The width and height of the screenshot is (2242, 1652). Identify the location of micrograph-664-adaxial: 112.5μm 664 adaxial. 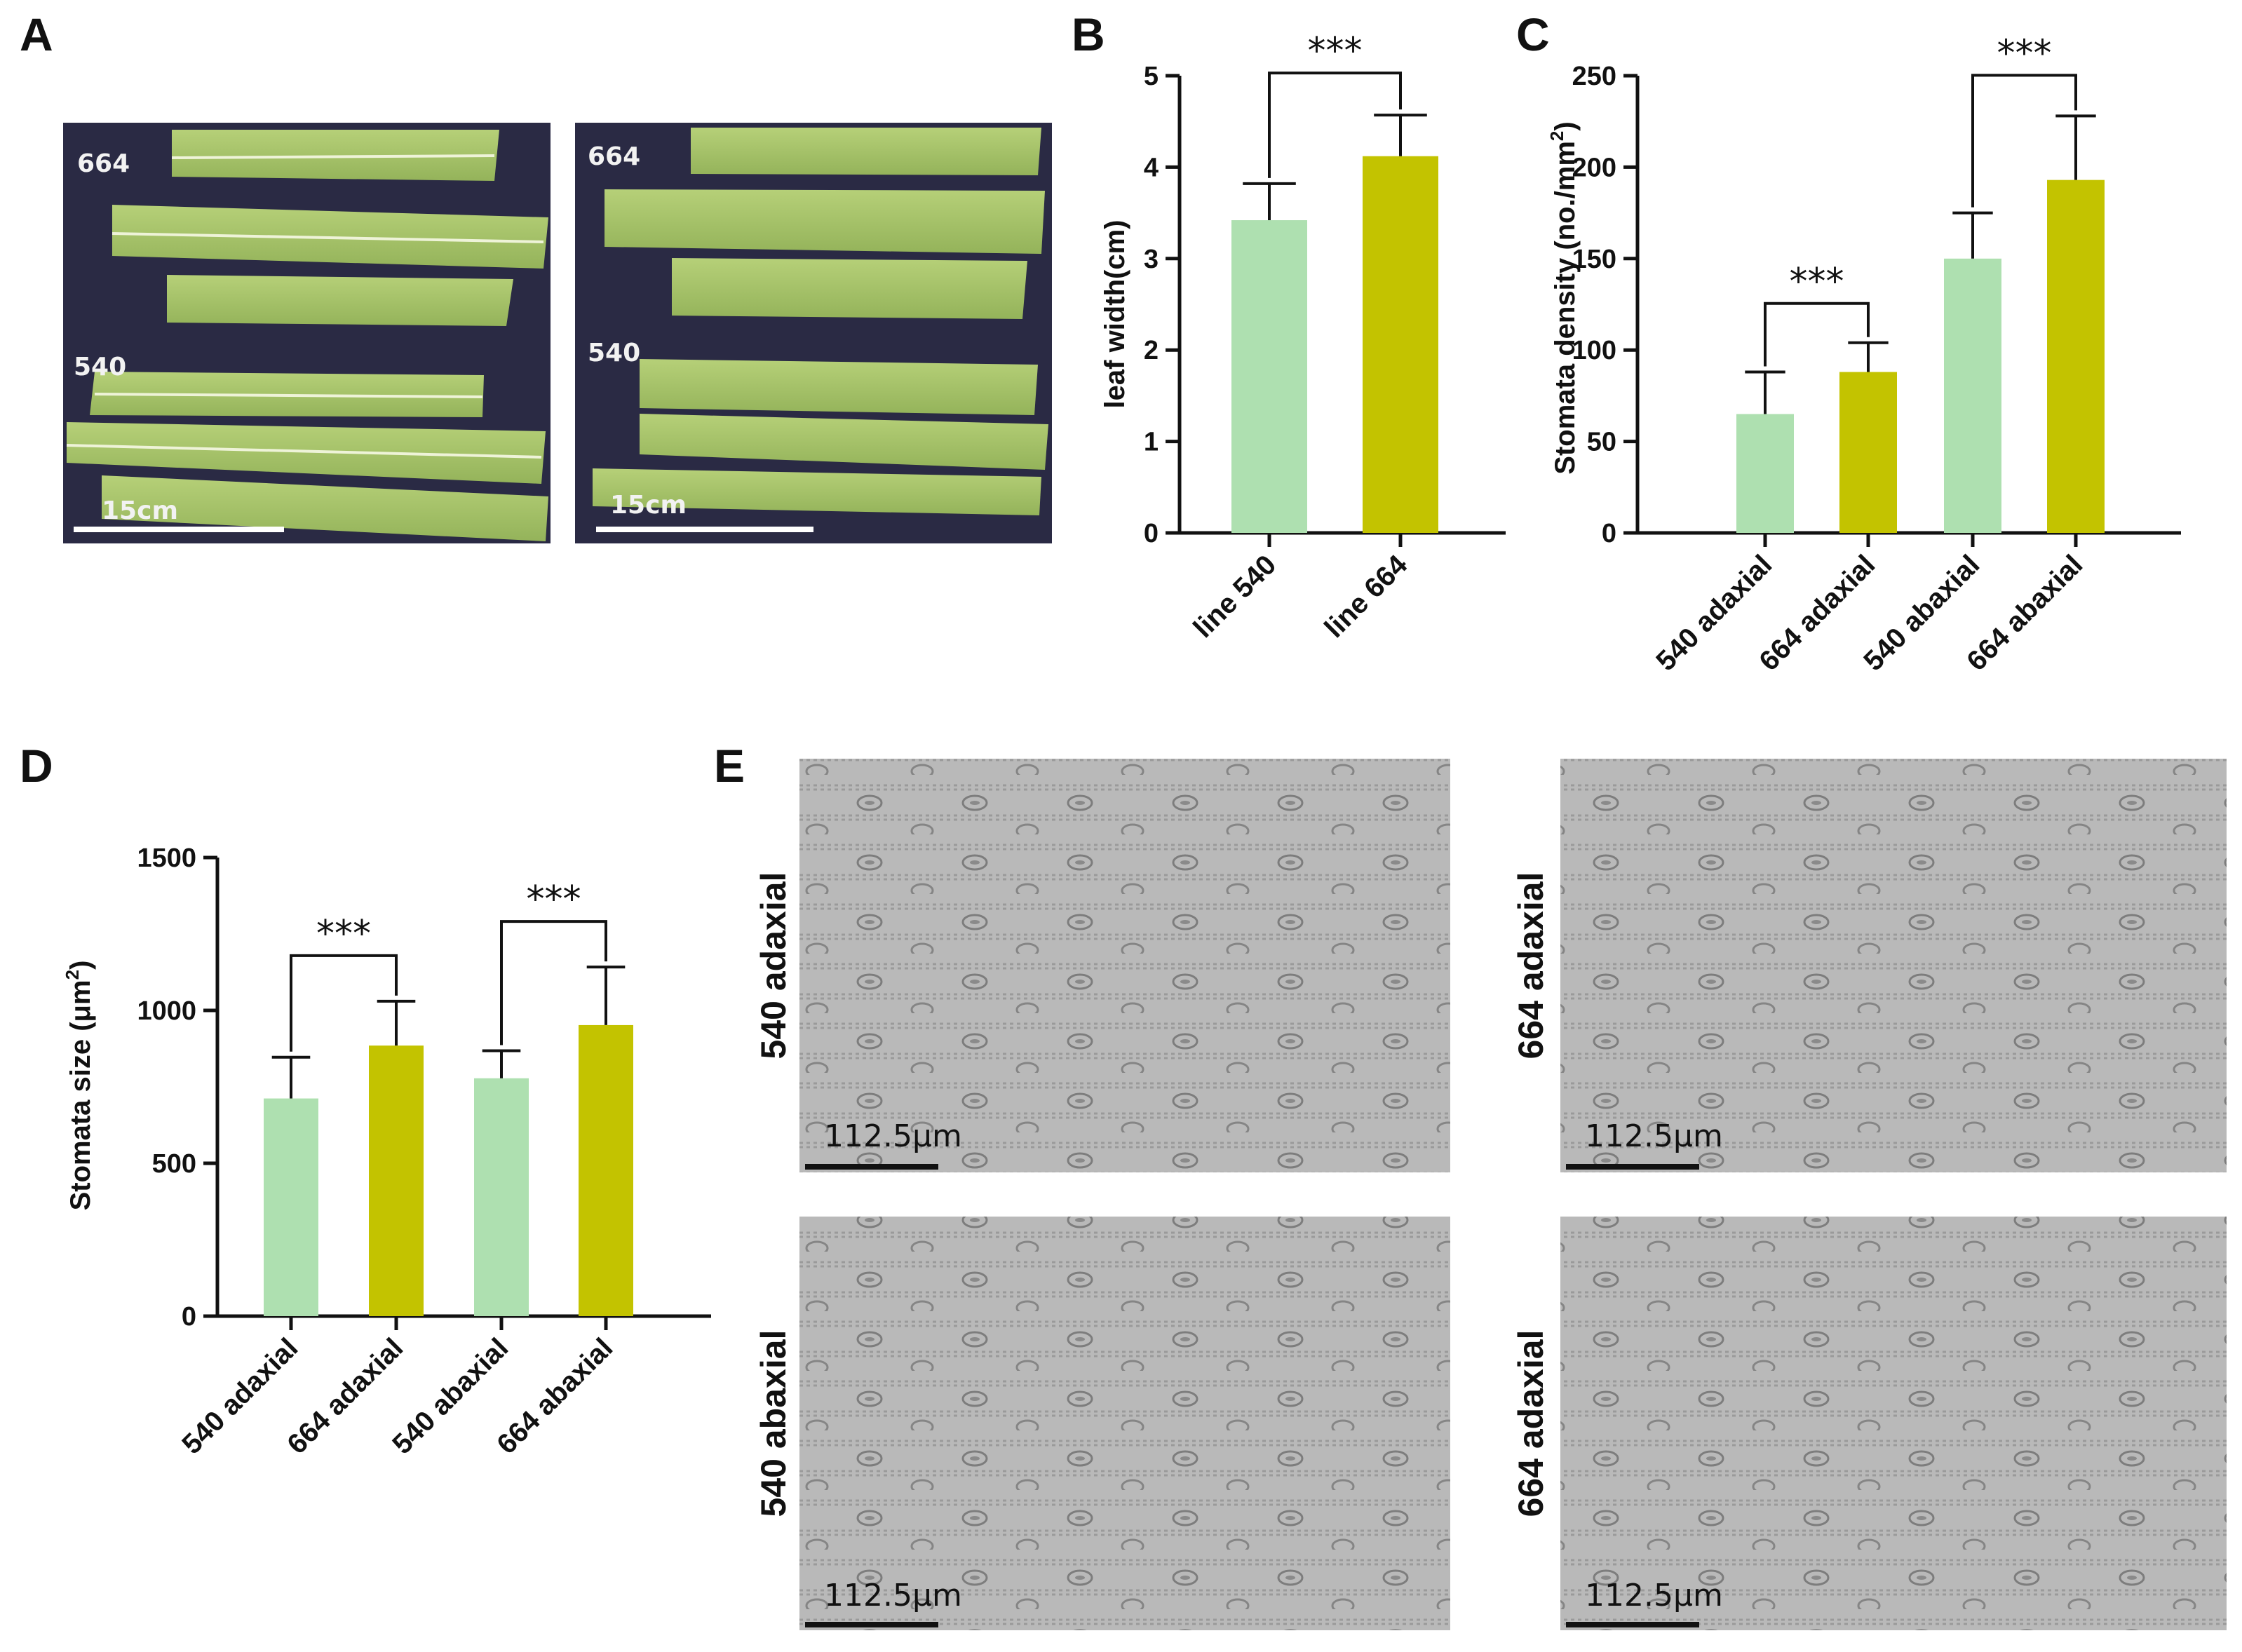
(1869, 965).